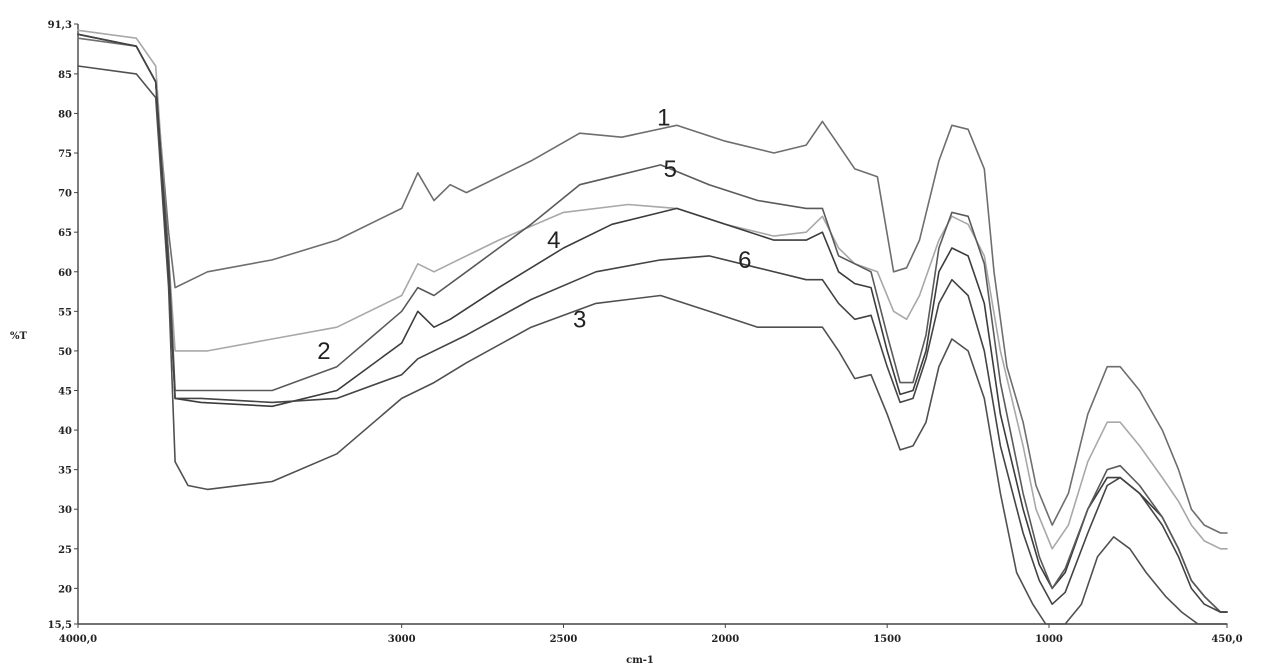 The height and width of the screenshot is (667, 1261). Describe the element at coordinates (640, 660) in the screenshot. I see `x-axis-label: cm-1` at that location.